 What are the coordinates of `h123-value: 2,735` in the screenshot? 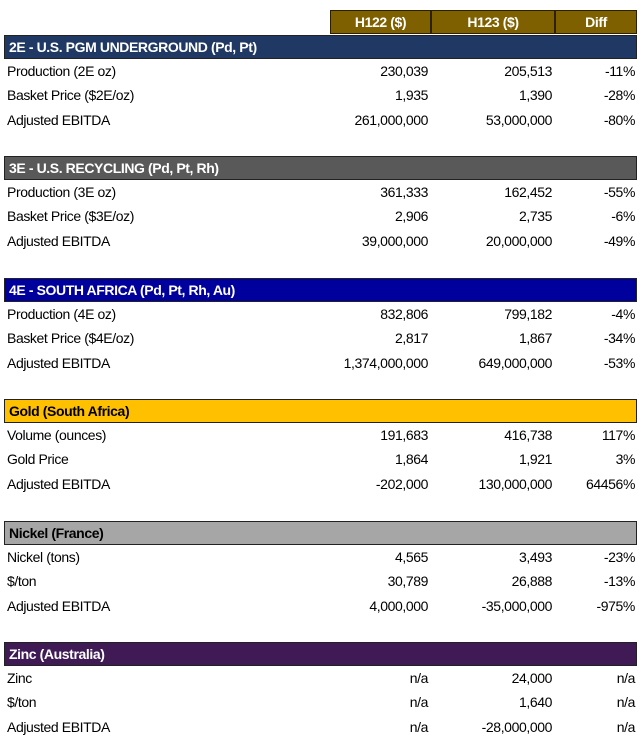 It's located at (535, 216).